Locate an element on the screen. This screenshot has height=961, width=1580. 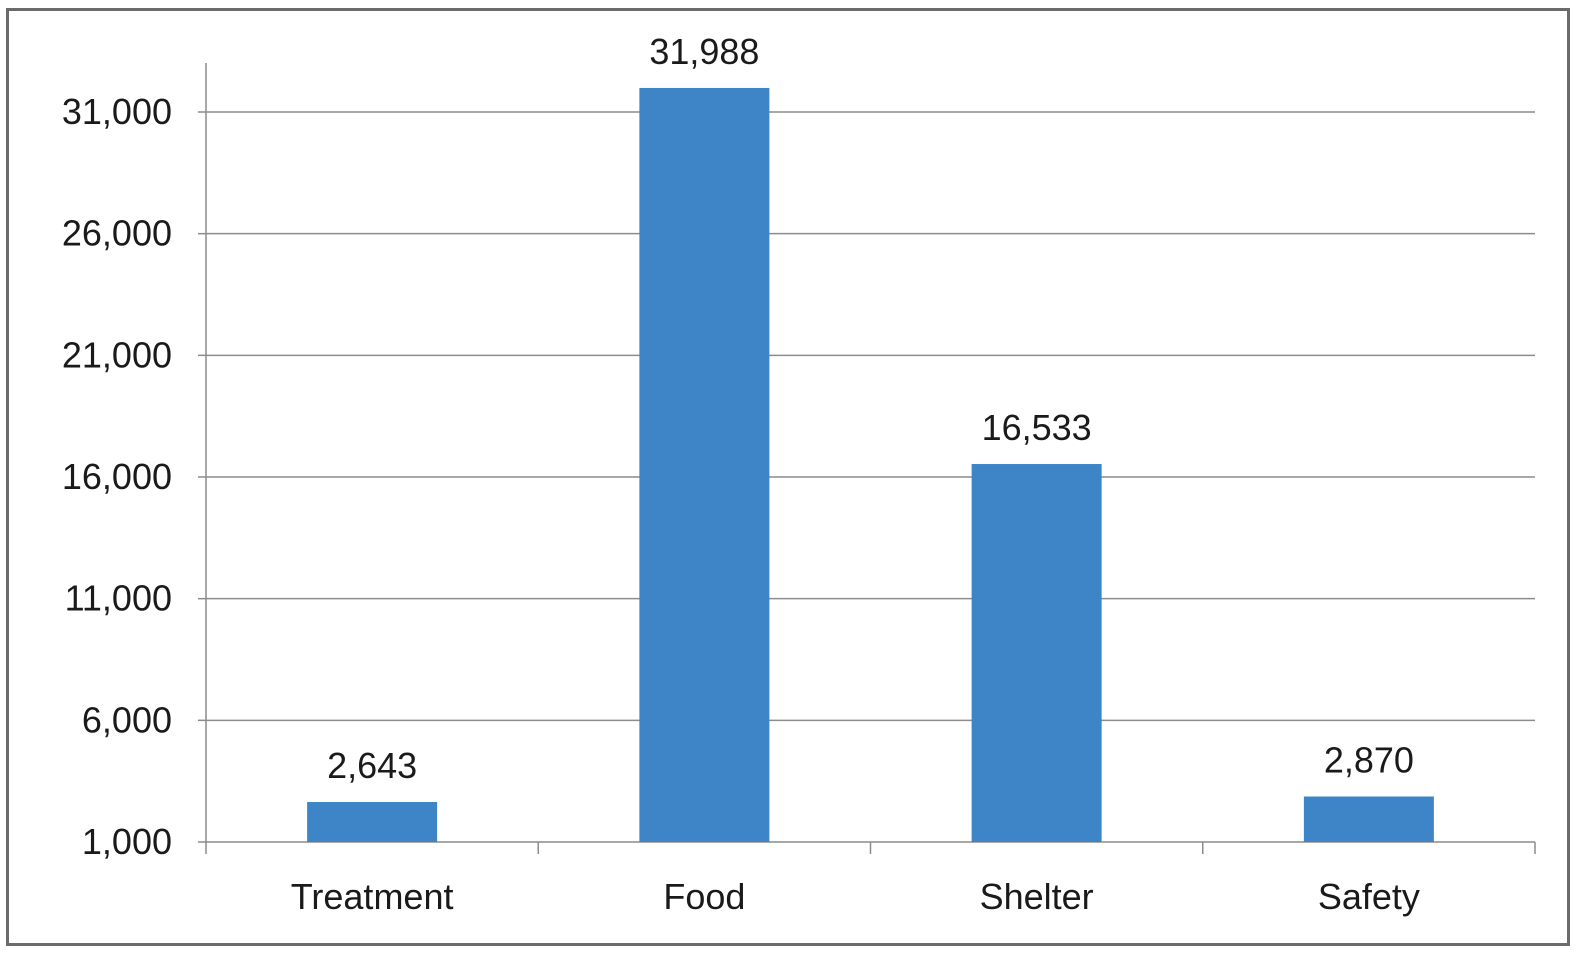
x-tick-label-food: Food is located at coordinates (704, 896).